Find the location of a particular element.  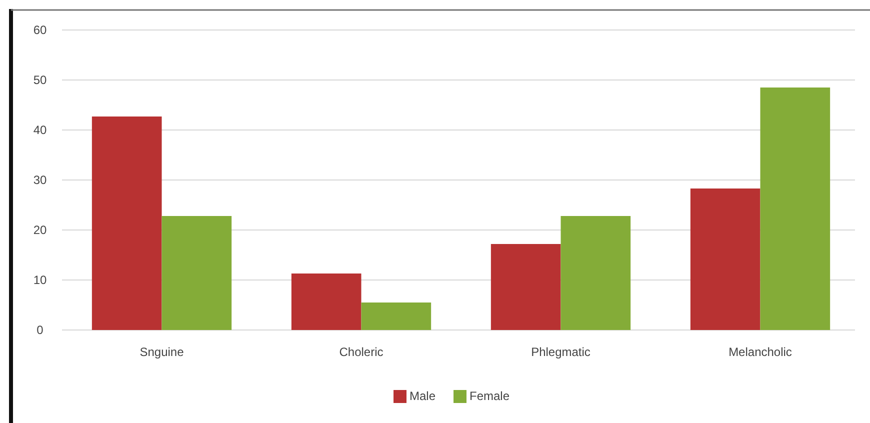

y-tick-label: 20 is located at coordinates (40, 230).